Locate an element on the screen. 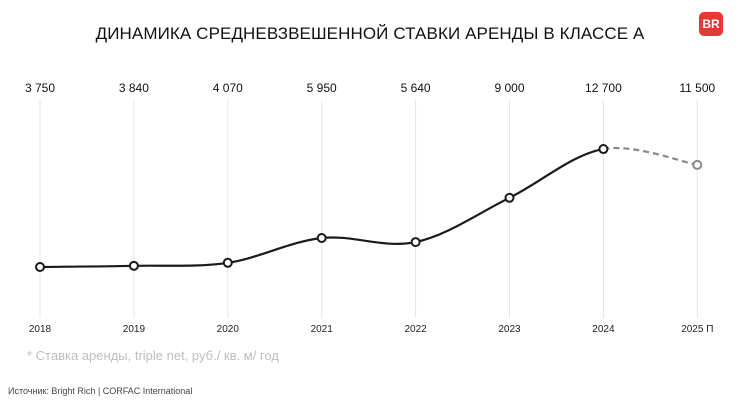 The height and width of the screenshot is (405, 740). x-tick-label: 2025 П is located at coordinates (697, 329).